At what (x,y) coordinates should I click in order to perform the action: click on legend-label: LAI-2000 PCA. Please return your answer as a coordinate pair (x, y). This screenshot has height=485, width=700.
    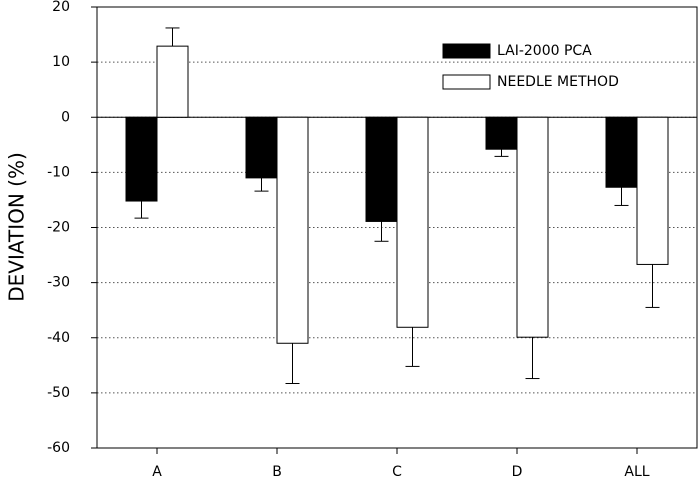
    Looking at the image, I should click on (544, 51).